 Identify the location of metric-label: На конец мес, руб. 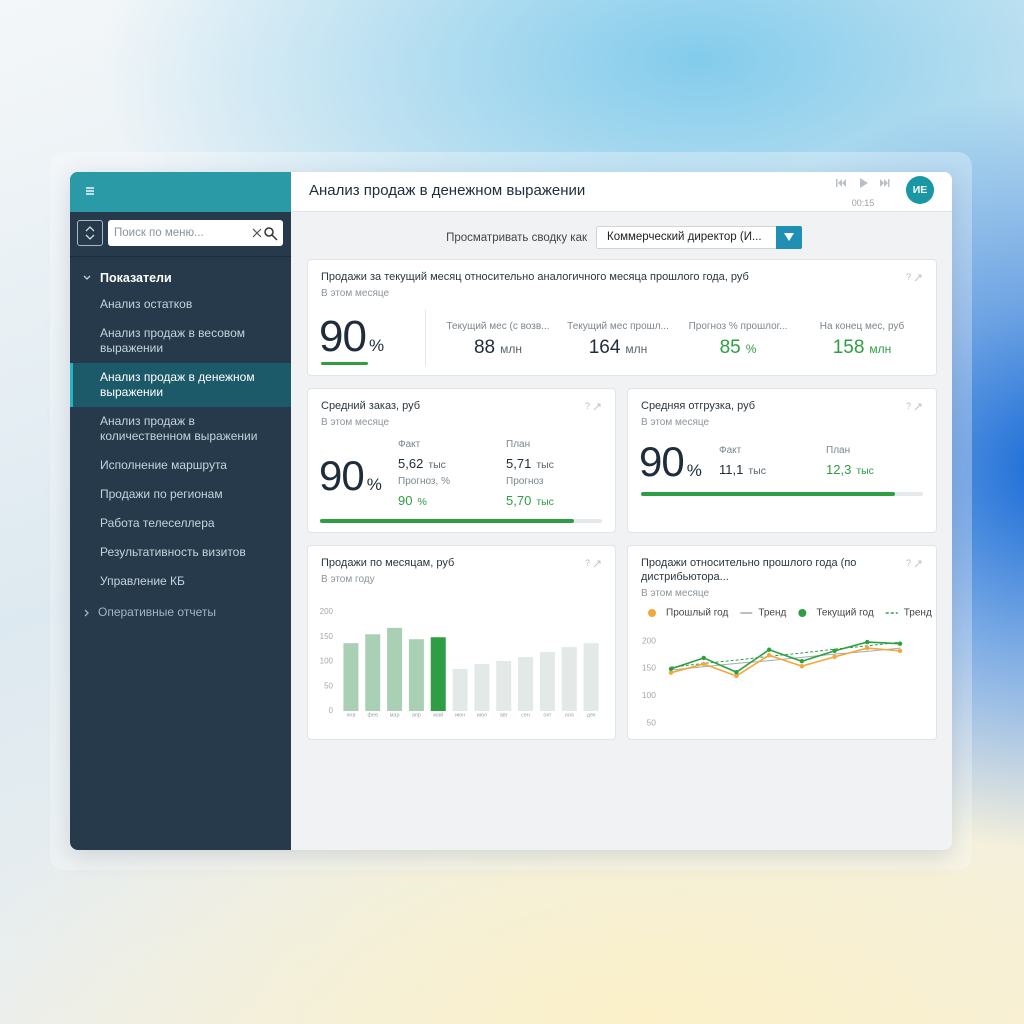
(862, 326).